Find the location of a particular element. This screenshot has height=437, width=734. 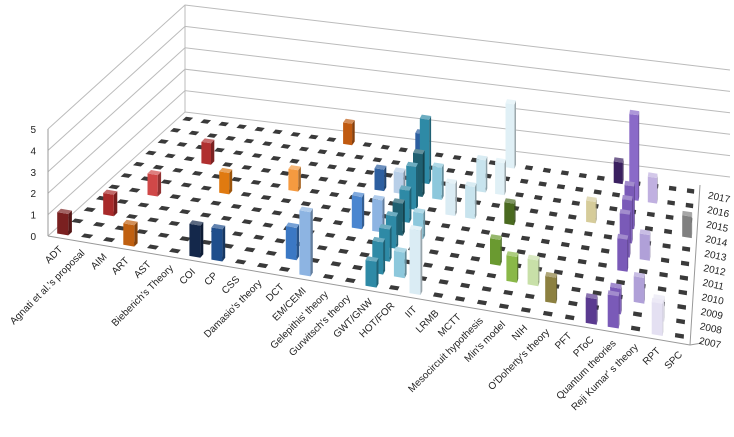

year-label: 2017 is located at coordinates (719, 197).